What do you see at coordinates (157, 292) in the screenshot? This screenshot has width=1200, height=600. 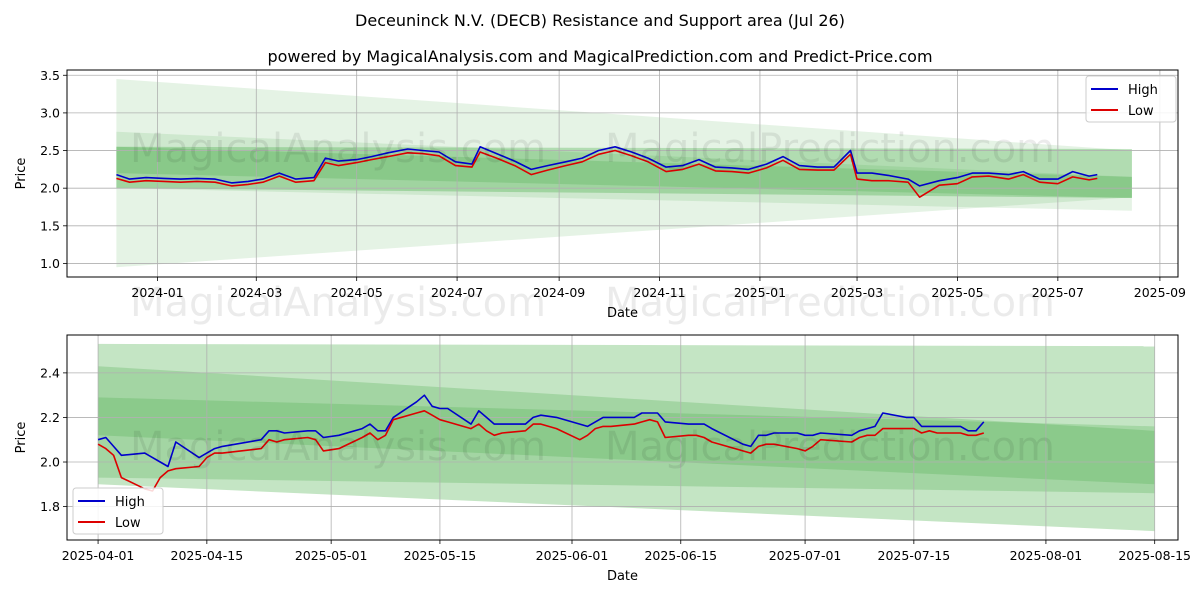 I see `c0-x-tick-label-0: 2024-01` at bounding box center [157, 292].